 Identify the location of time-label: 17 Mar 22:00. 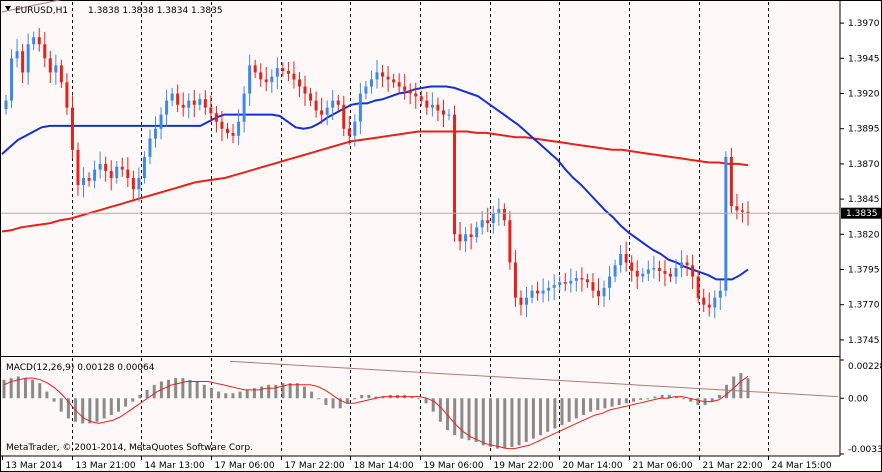
(315, 466).